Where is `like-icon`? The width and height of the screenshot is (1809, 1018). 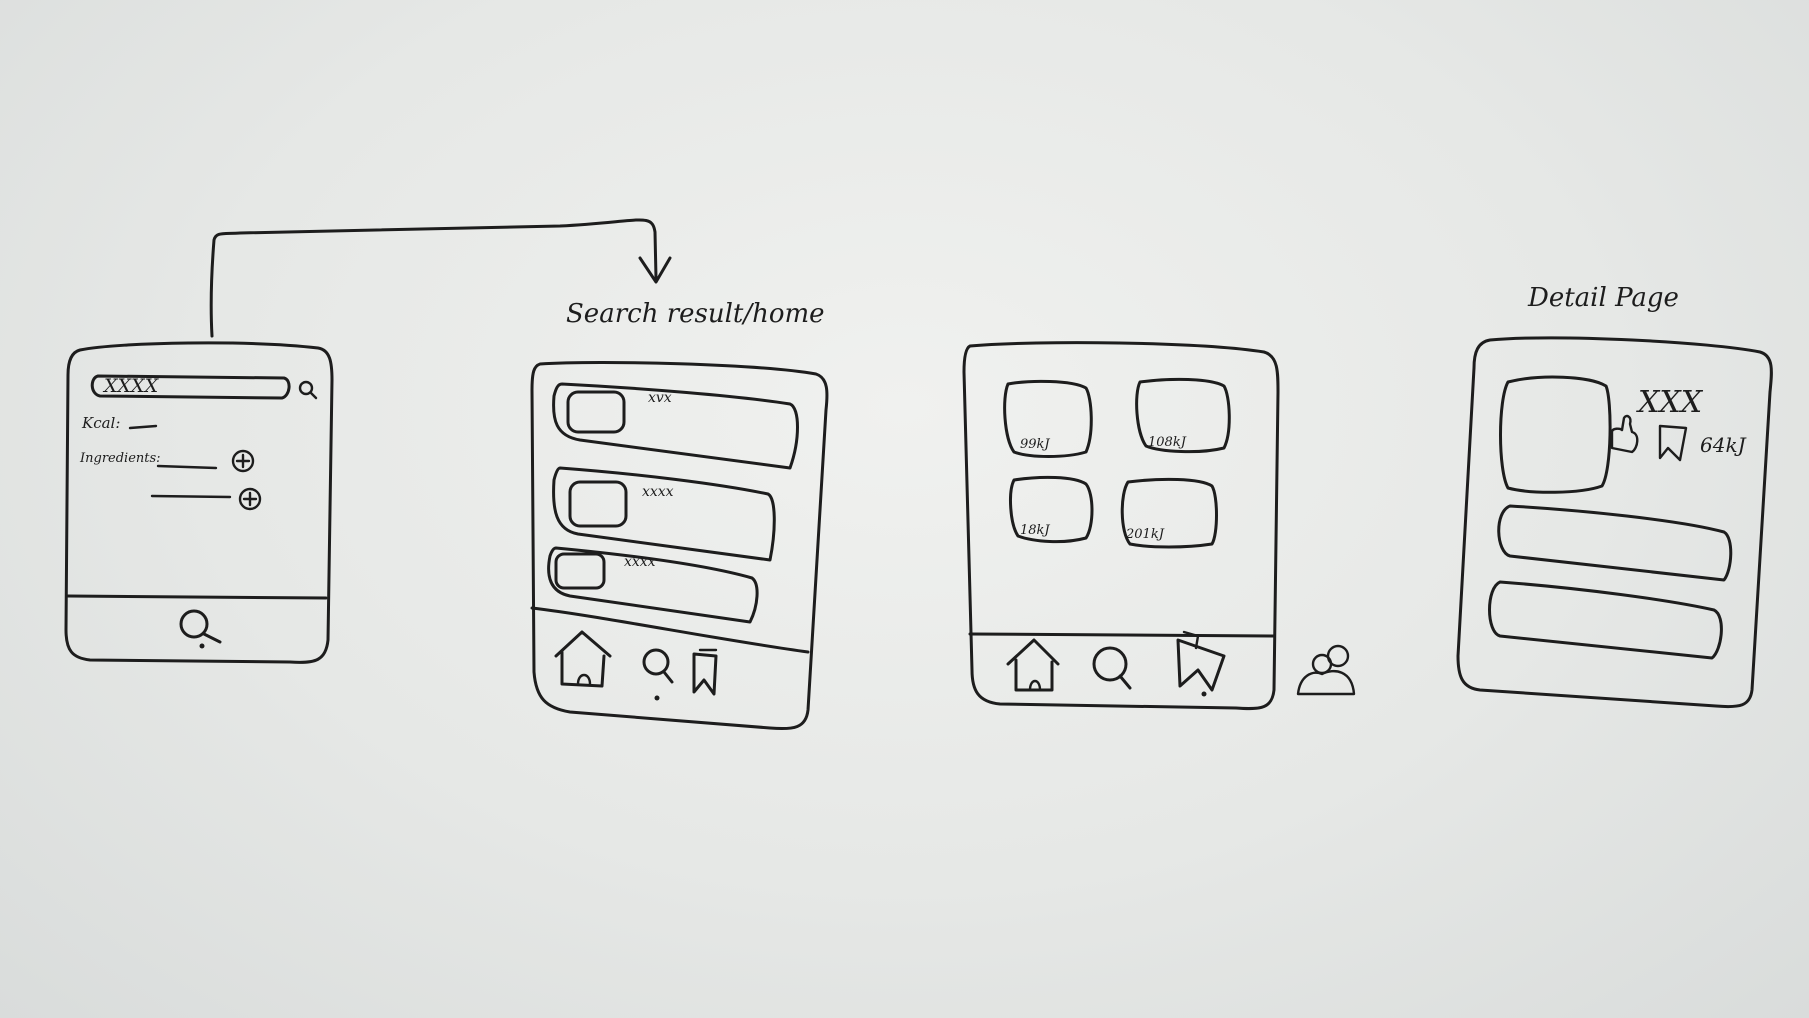
like-icon is located at coordinates (1624, 434).